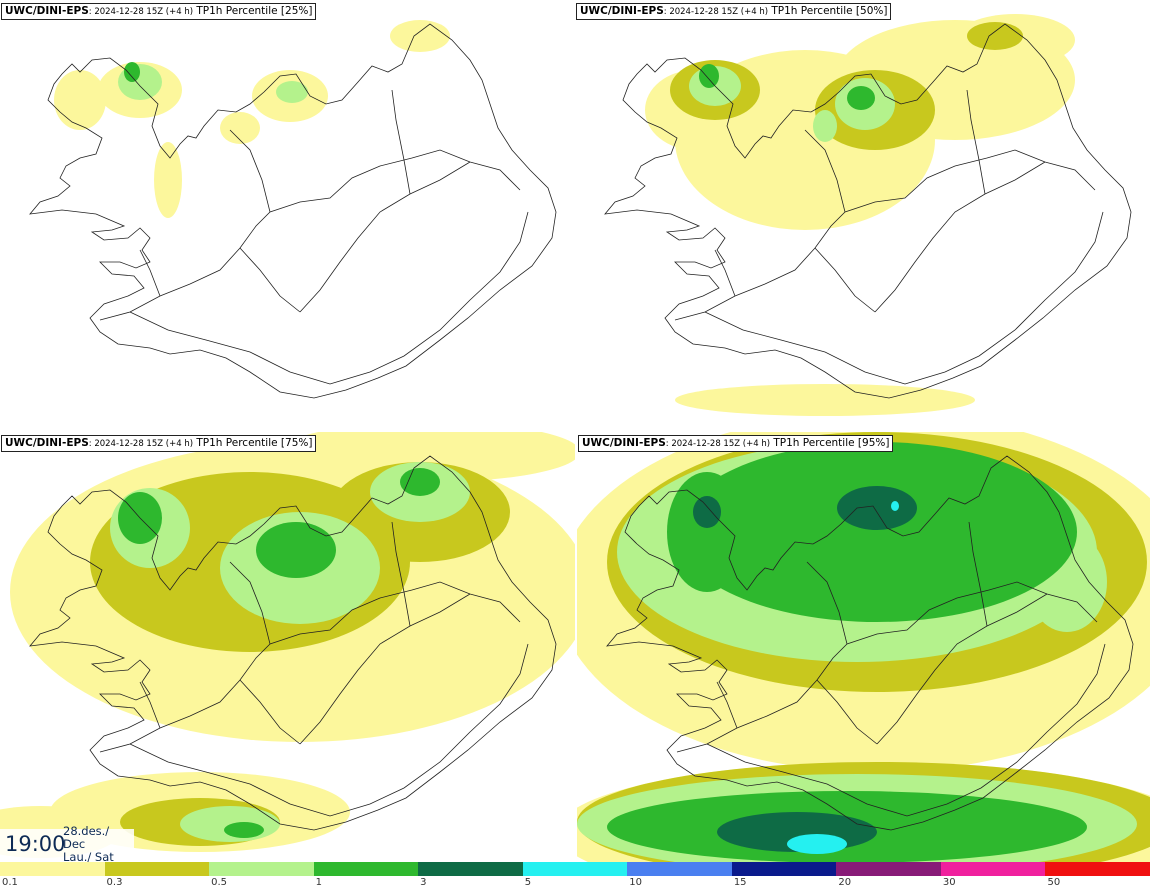  What do you see at coordinates (528, 882) in the screenshot?
I see `legend-label: 5` at bounding box center [528, 882].